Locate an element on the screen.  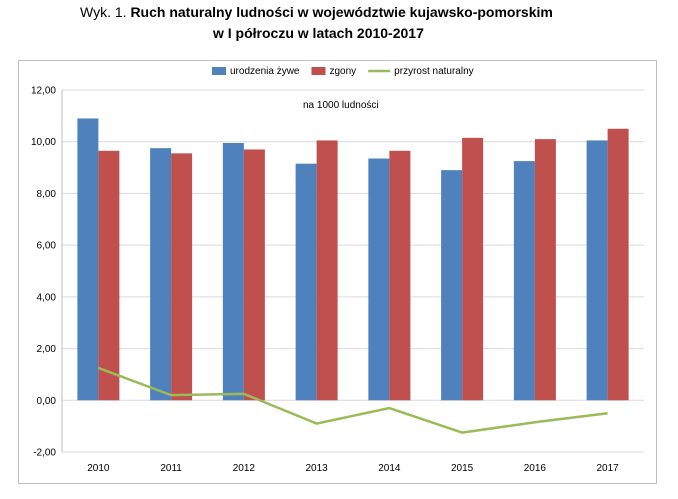
y-tick-label: 6,00 is located at coordinates (47, 246).